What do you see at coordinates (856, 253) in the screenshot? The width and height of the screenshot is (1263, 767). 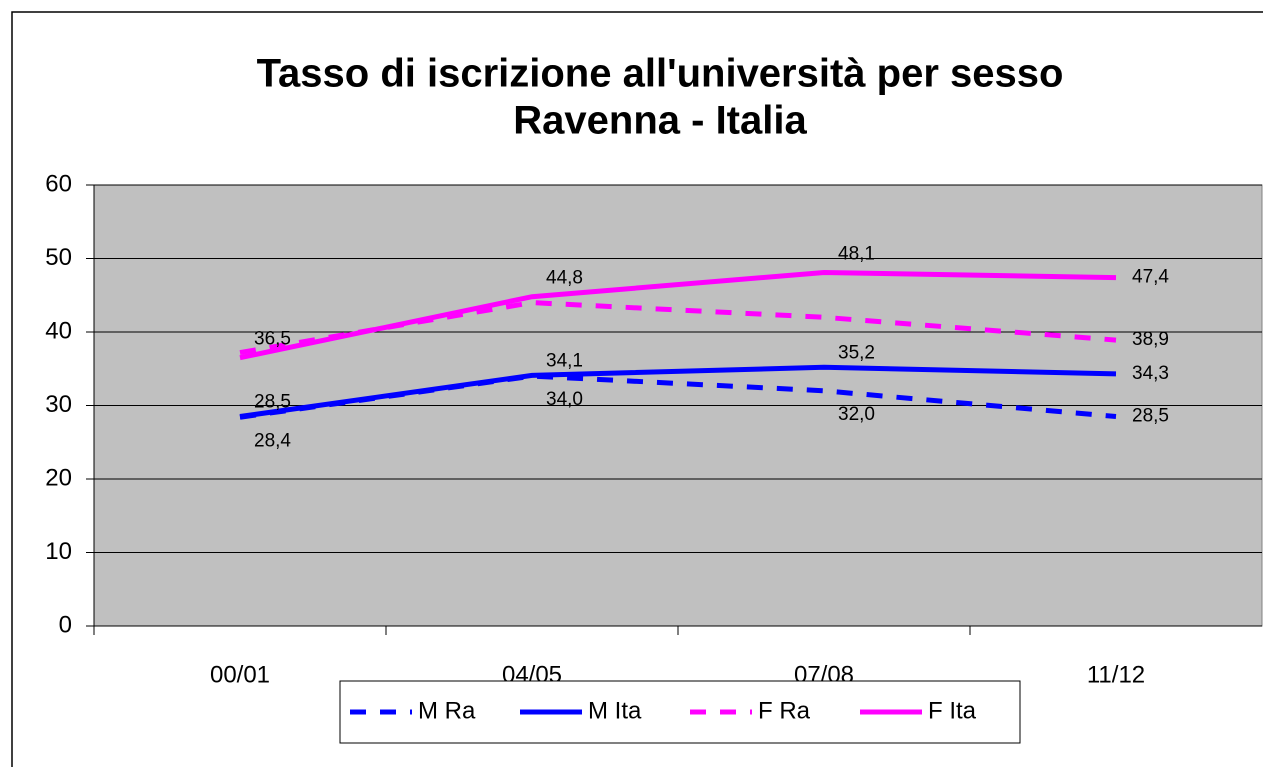 I see `data-label: 48,1` at bounding box center [856, 253].